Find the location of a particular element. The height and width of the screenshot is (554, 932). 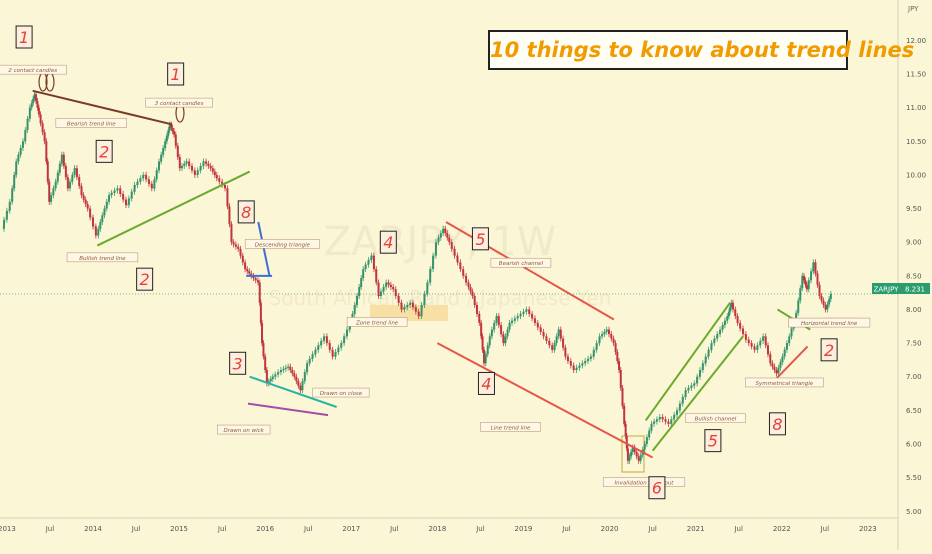

y-tick-label: 8.00 is located at coordinates (914, 310).